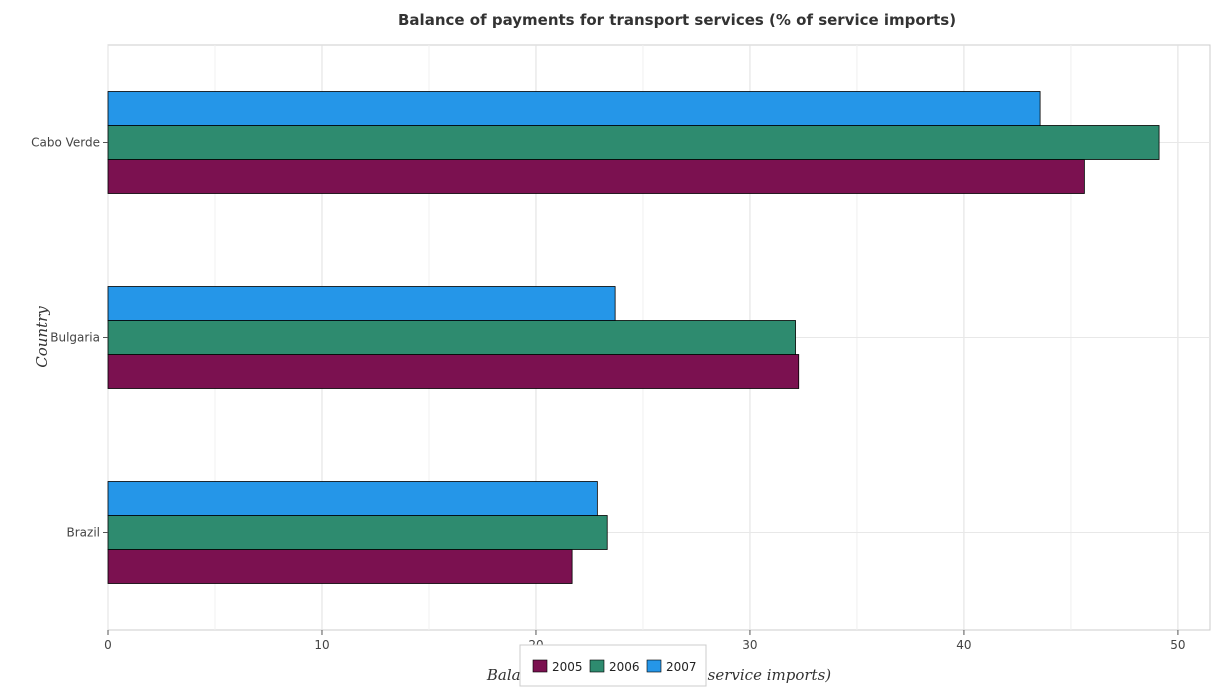 Image resolution: width=1225 pixels, height=700 pixels. What do you see at coordinates (108, 645) in the screenshot?
I see `x-tick-label: 0` at bounding box center [108, 645].